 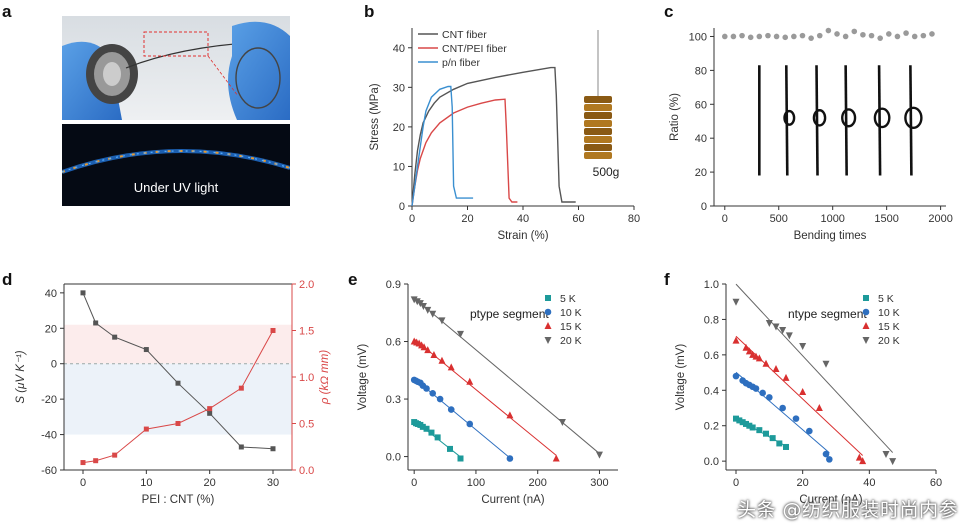 I want to click on watermark: 头条 @纺织服装时尚内参, so click(x=847, y=510).